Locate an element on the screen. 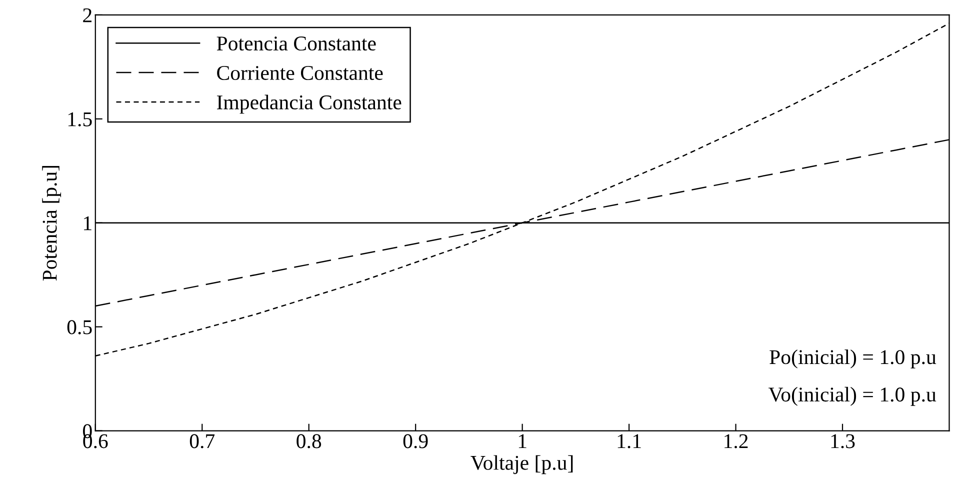  x-tick-label: 0.7 is located at coordinates (202, 441).